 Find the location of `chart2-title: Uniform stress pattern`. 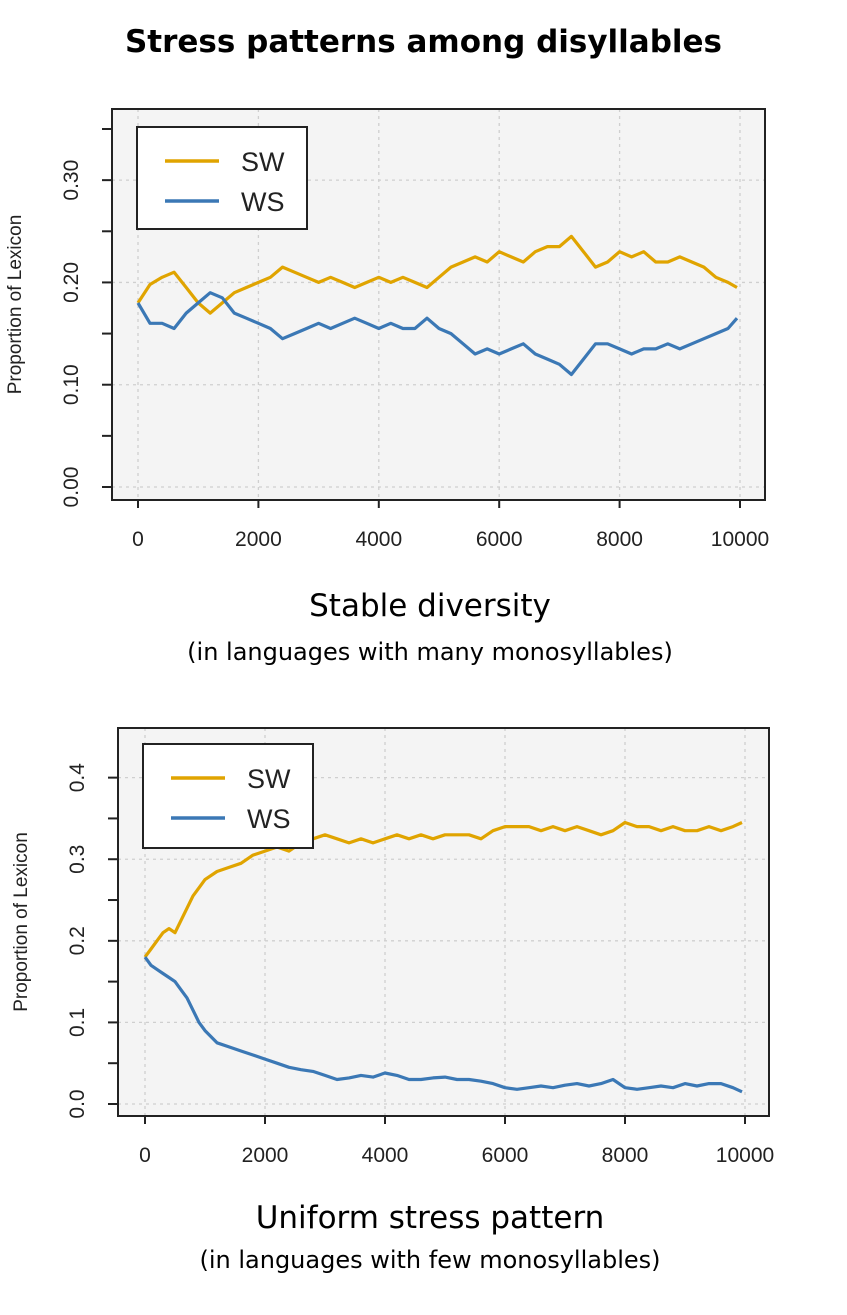

chart2-title: Uniform stress pattern is located at coordinates (430, 1218).